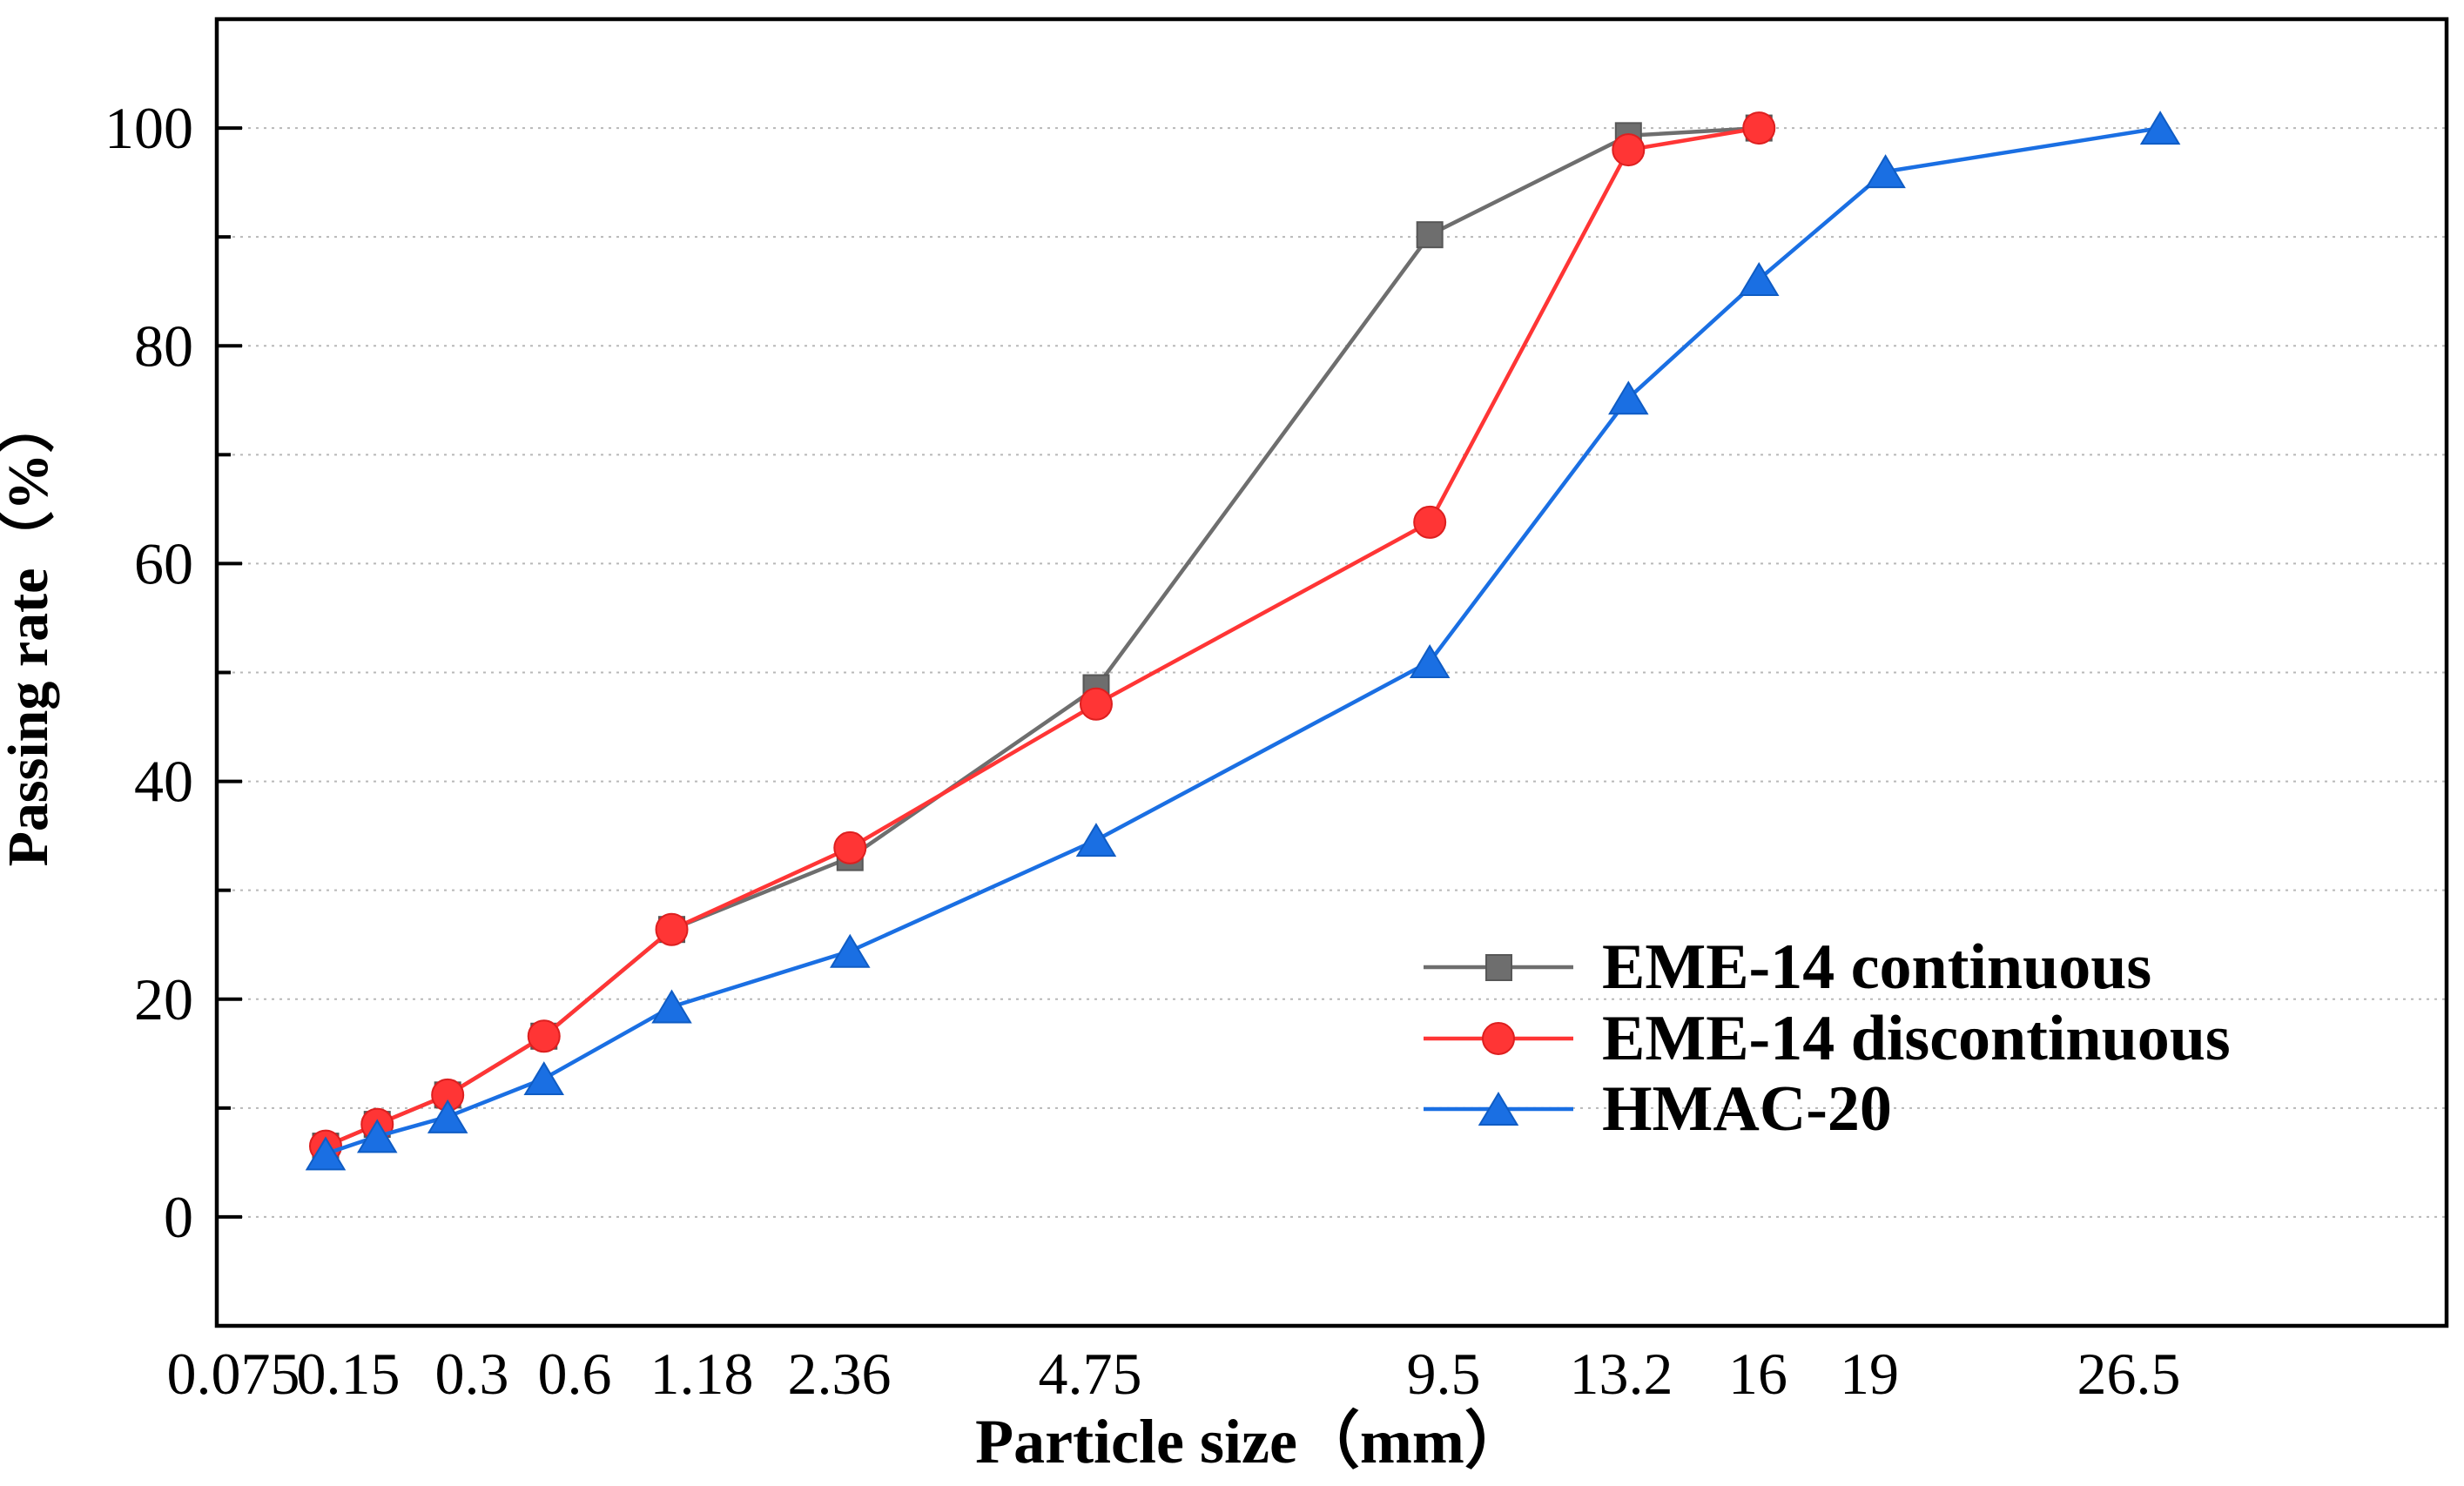  I want to click on legend-label: EME-14 discontinuous, so click(1917, 1038).